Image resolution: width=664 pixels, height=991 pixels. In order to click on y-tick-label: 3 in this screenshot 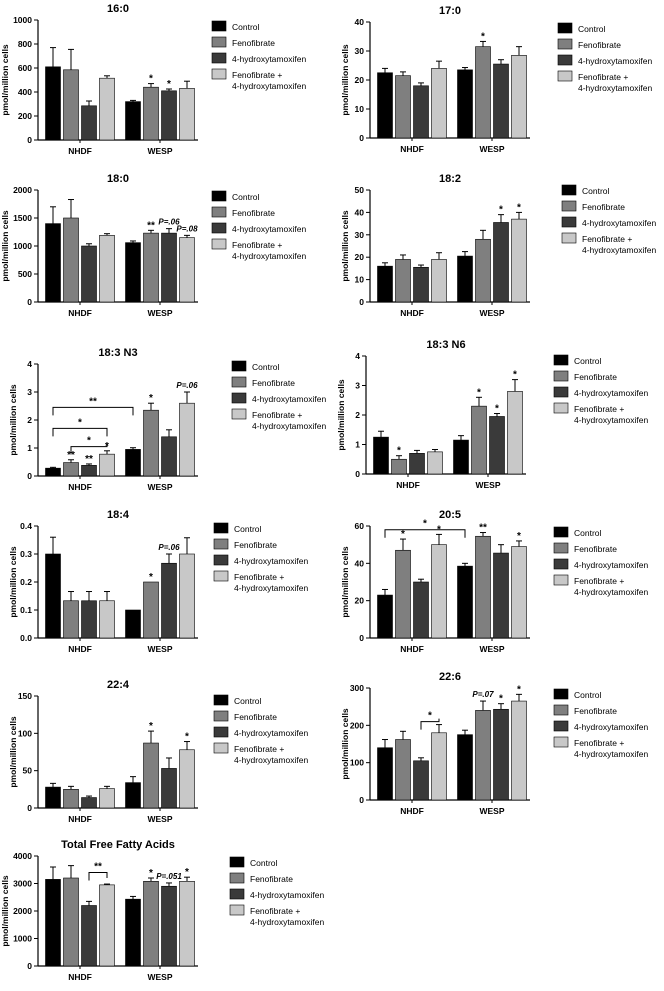, I will do `click(357, 386)`.